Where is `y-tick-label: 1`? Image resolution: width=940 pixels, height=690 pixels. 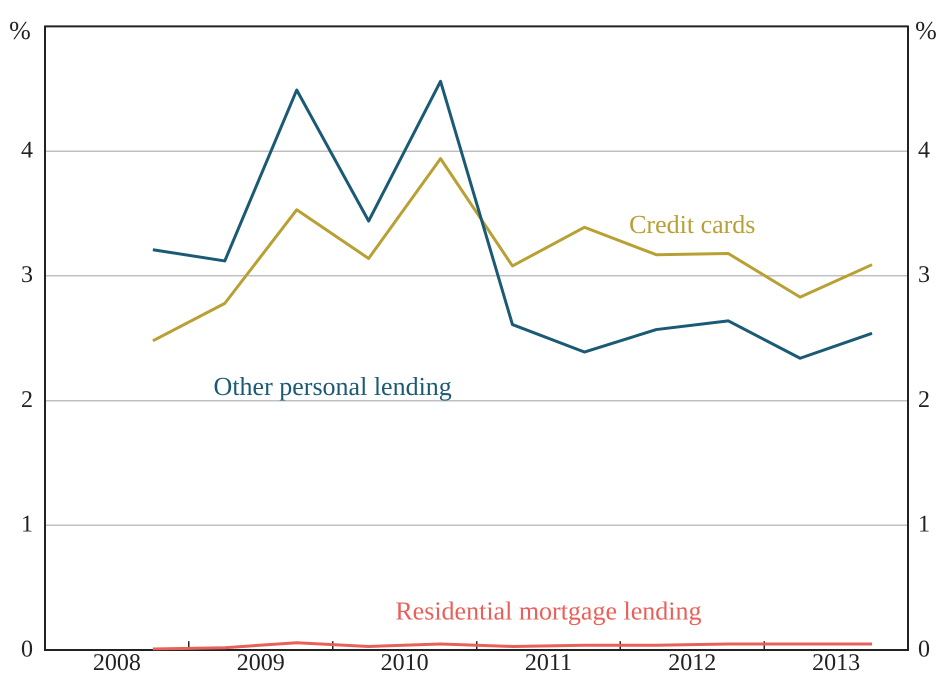 y-tick-label: 1 is located at coordinates (27, 525).